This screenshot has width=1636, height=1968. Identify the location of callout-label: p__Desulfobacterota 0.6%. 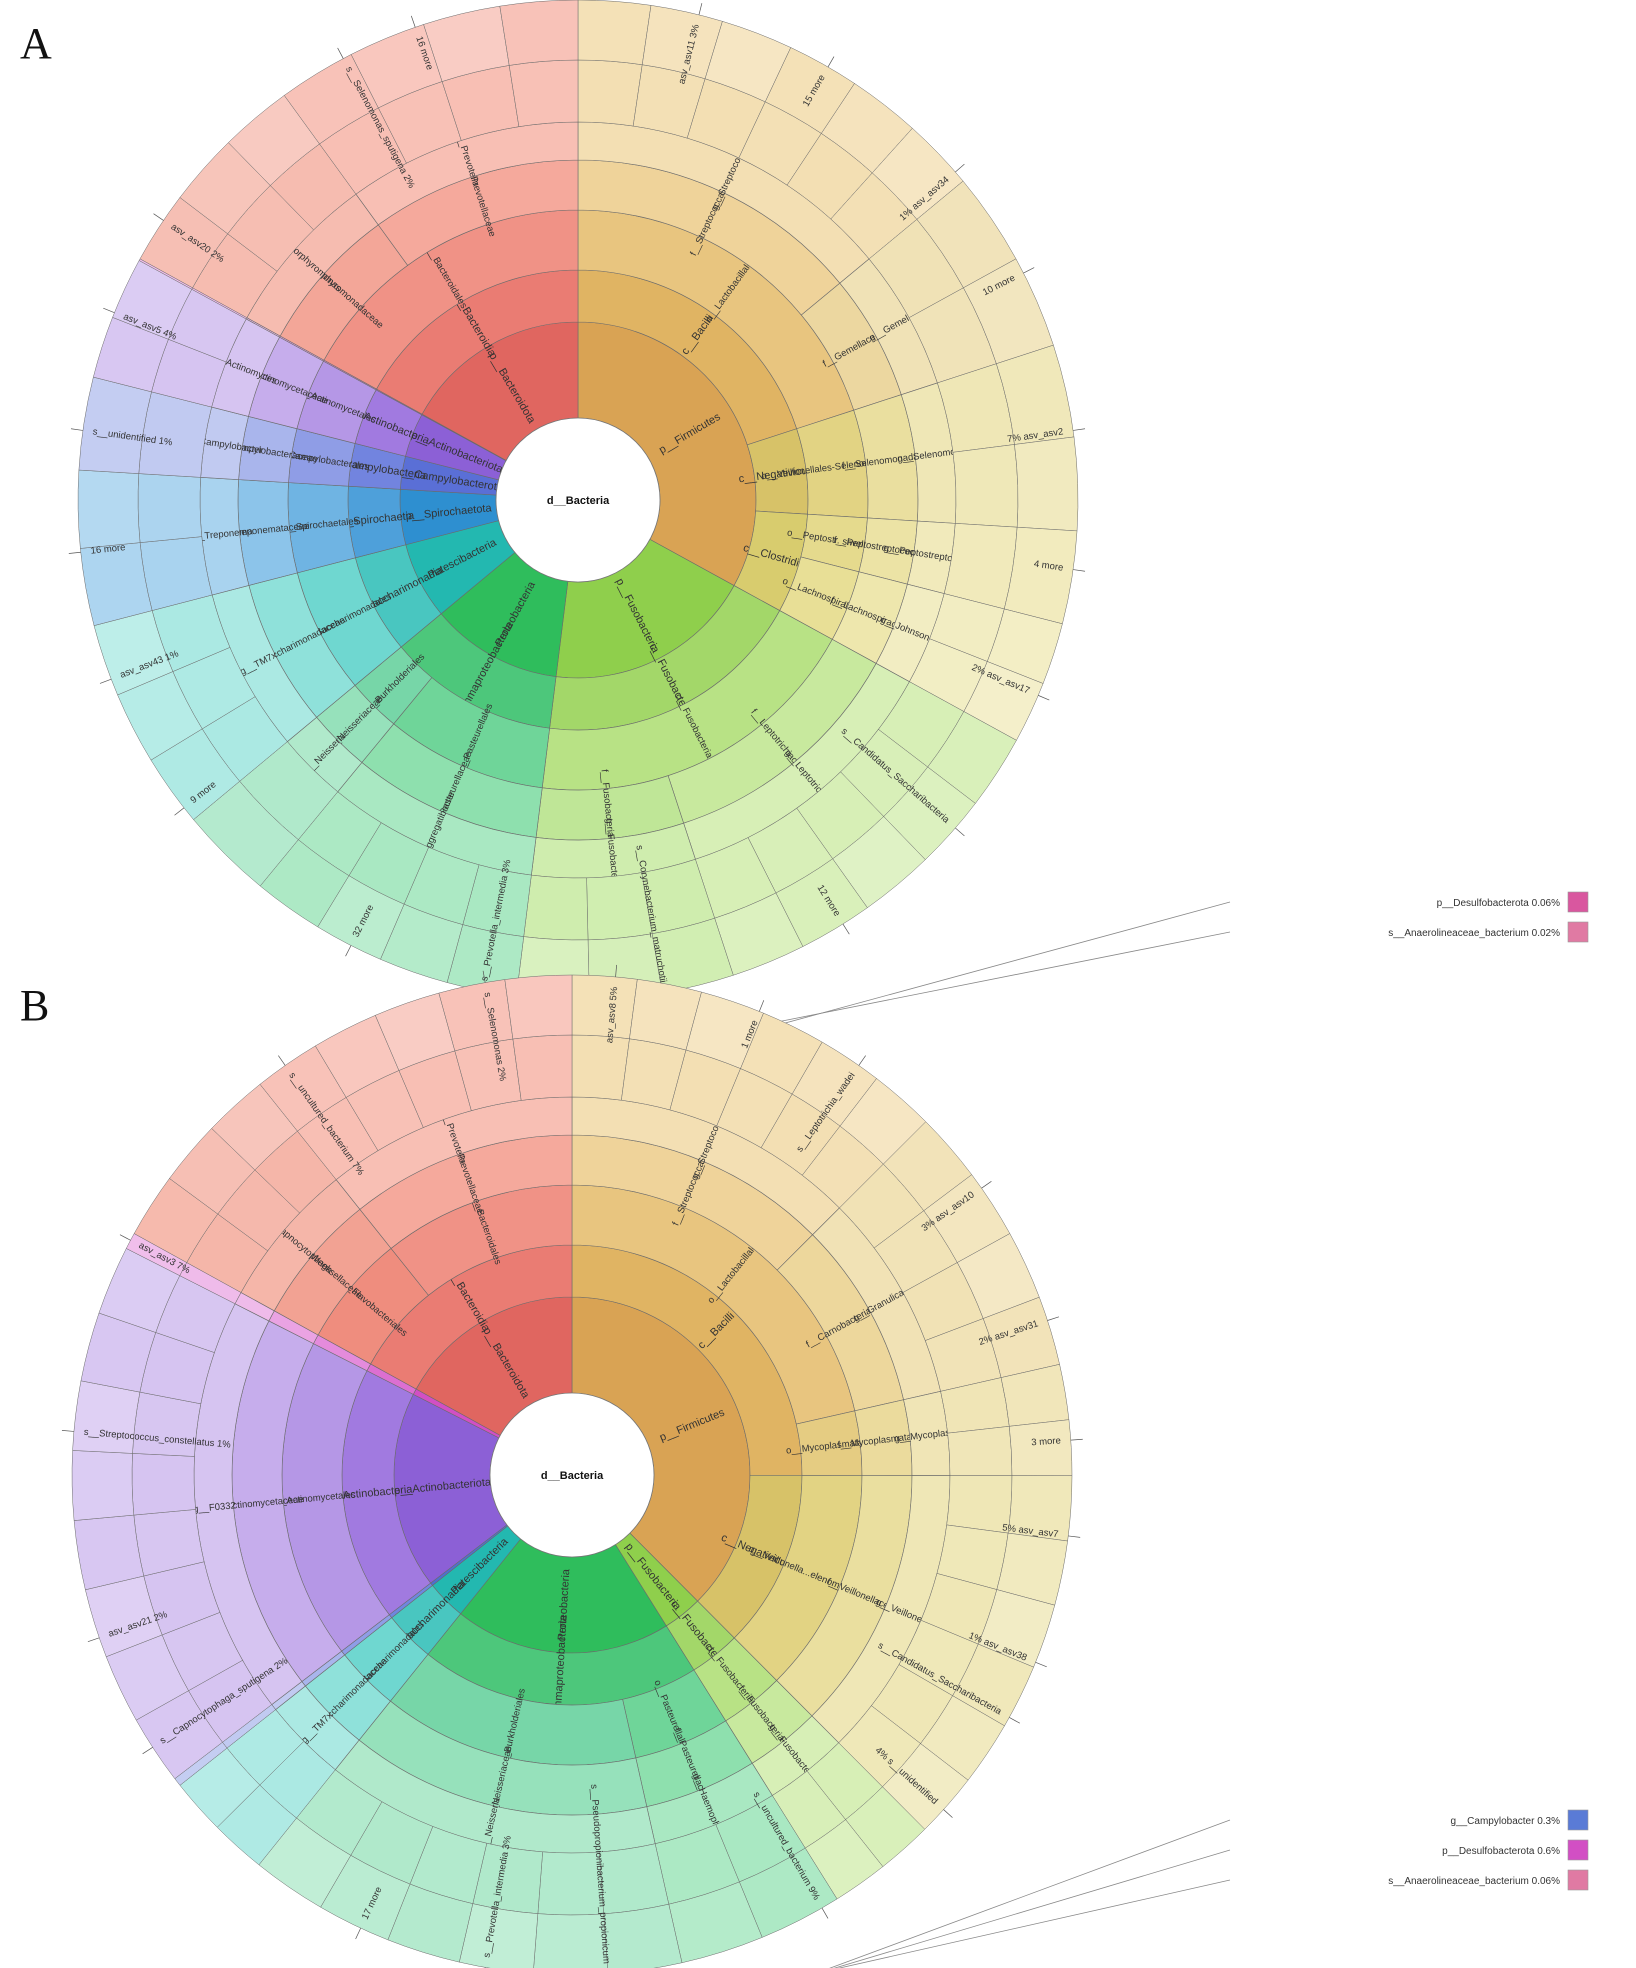
(1501, 1851).